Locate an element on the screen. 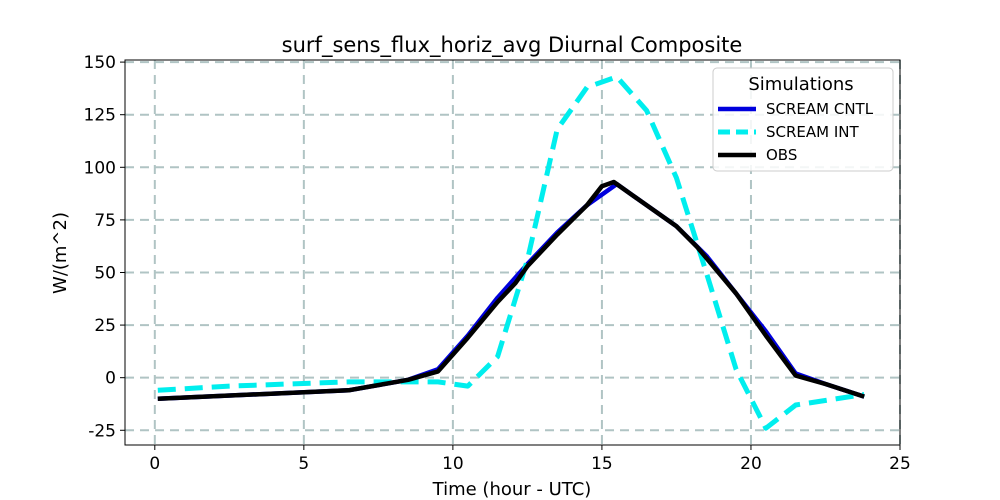 Image resolution: width=1000 pixels, height=500 pixels. legend-entries: SCREAM CNTL SCREAM INT OBS is located at coordinates (796, 132).